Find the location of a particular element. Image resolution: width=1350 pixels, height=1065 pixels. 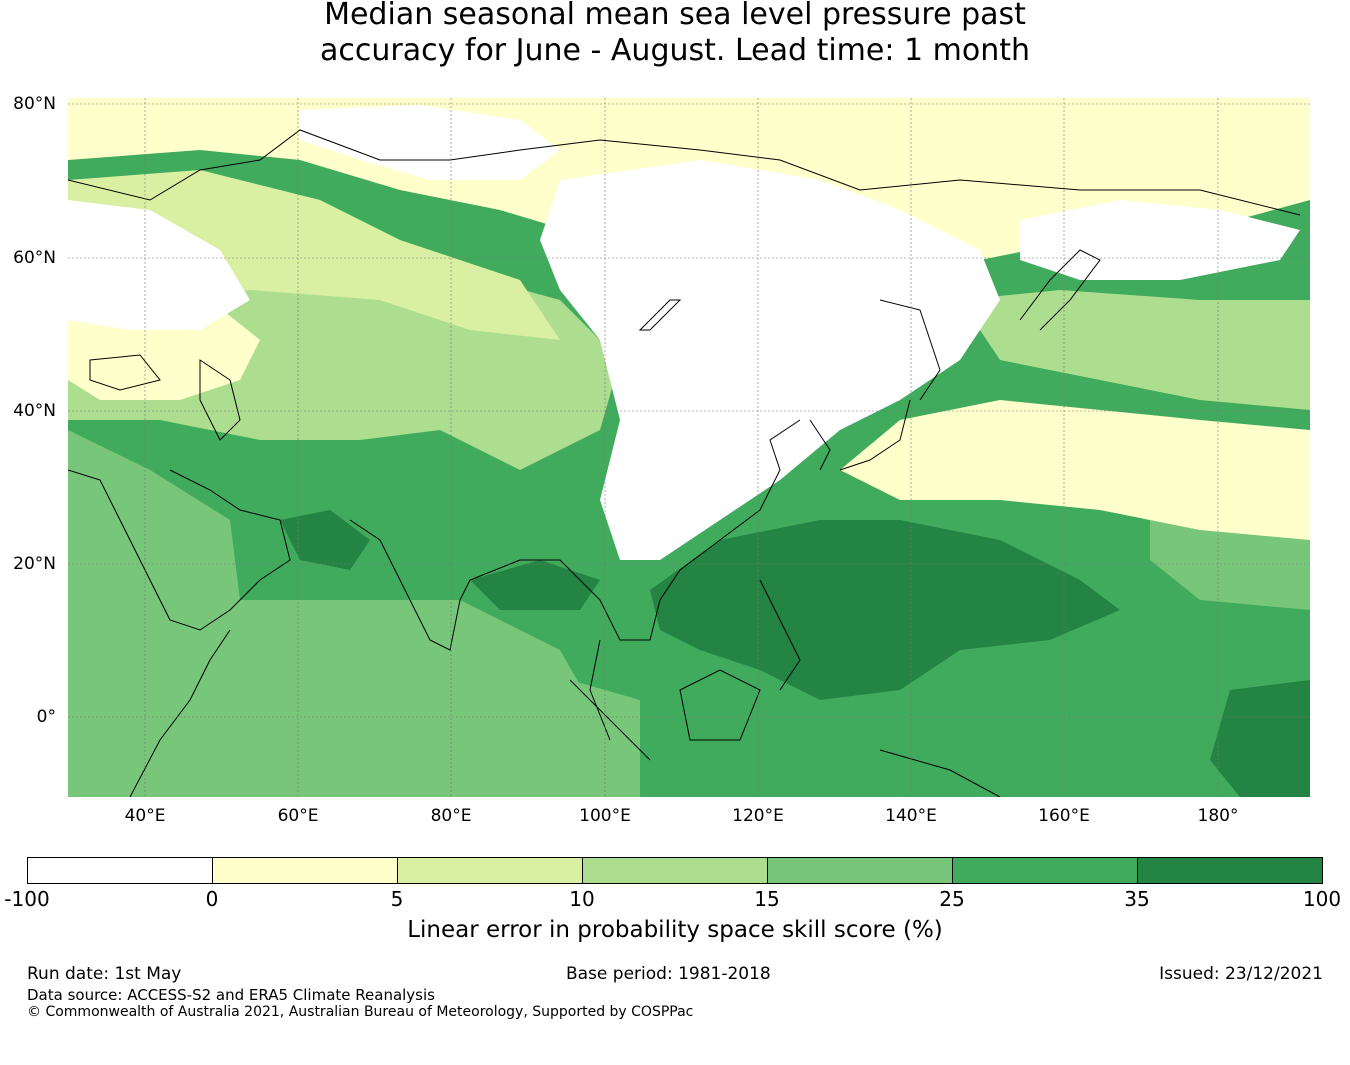

lat-label-60n: 60°N is located at coordinates (34, 258).